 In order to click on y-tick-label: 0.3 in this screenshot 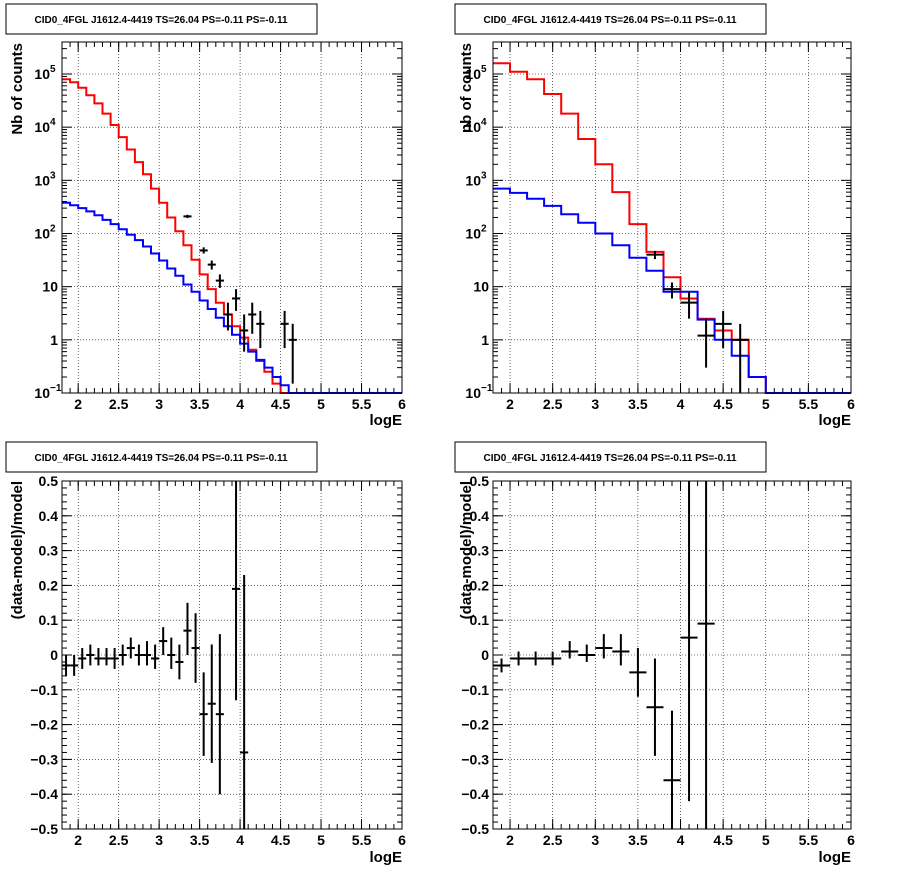, I will do `click(480, 551)`.